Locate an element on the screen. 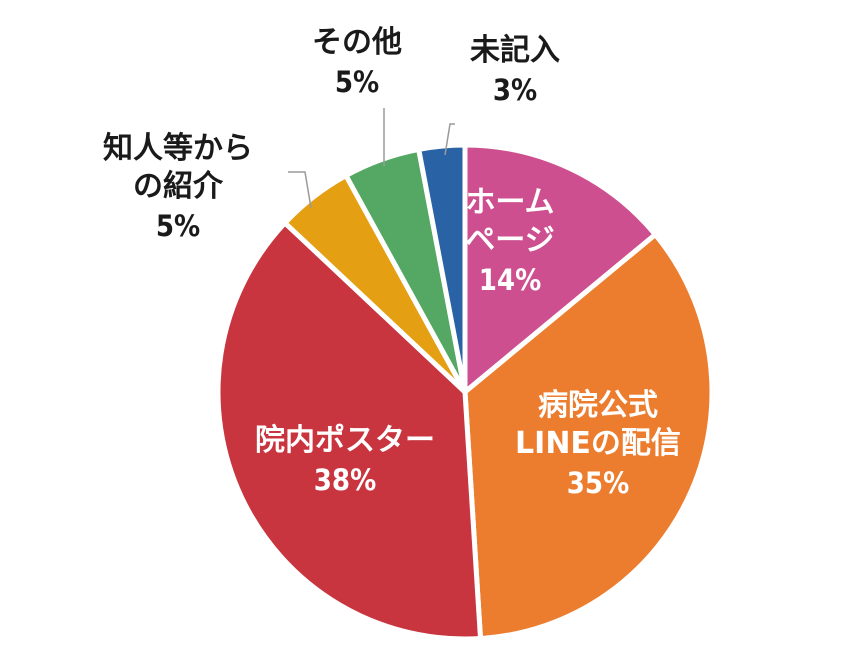  slice-label-3: 知人等からの紹介 5% is located at coordinates (178, 187).